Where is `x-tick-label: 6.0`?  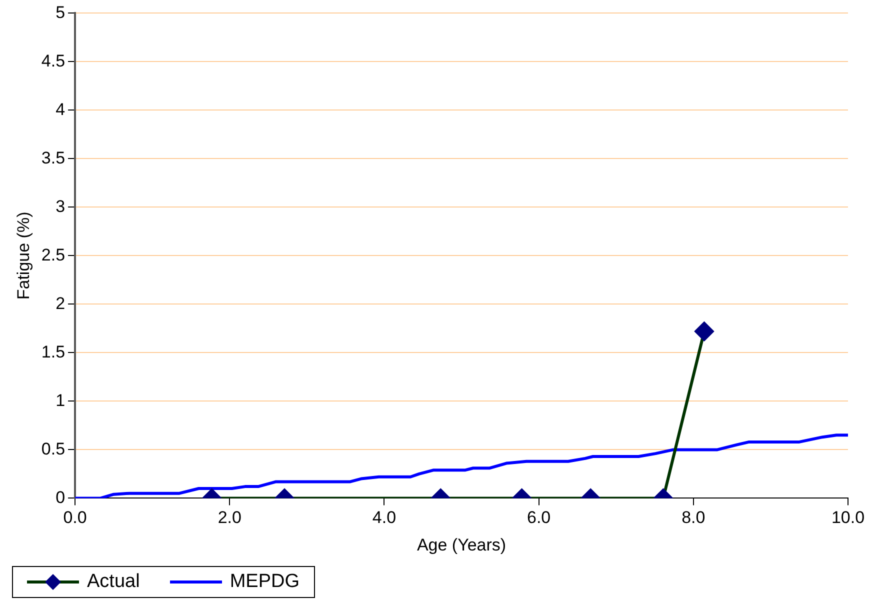
x-tick-label: 6.0 is located at coordinates (538, 518).